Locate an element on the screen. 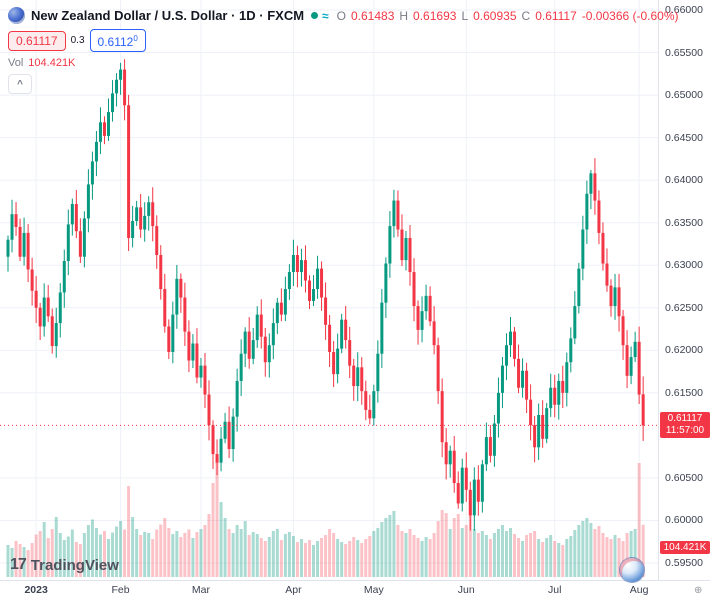 This screenshot has width=710, height=600. time-tick-label: Mar is located at coordinates (200, 590).